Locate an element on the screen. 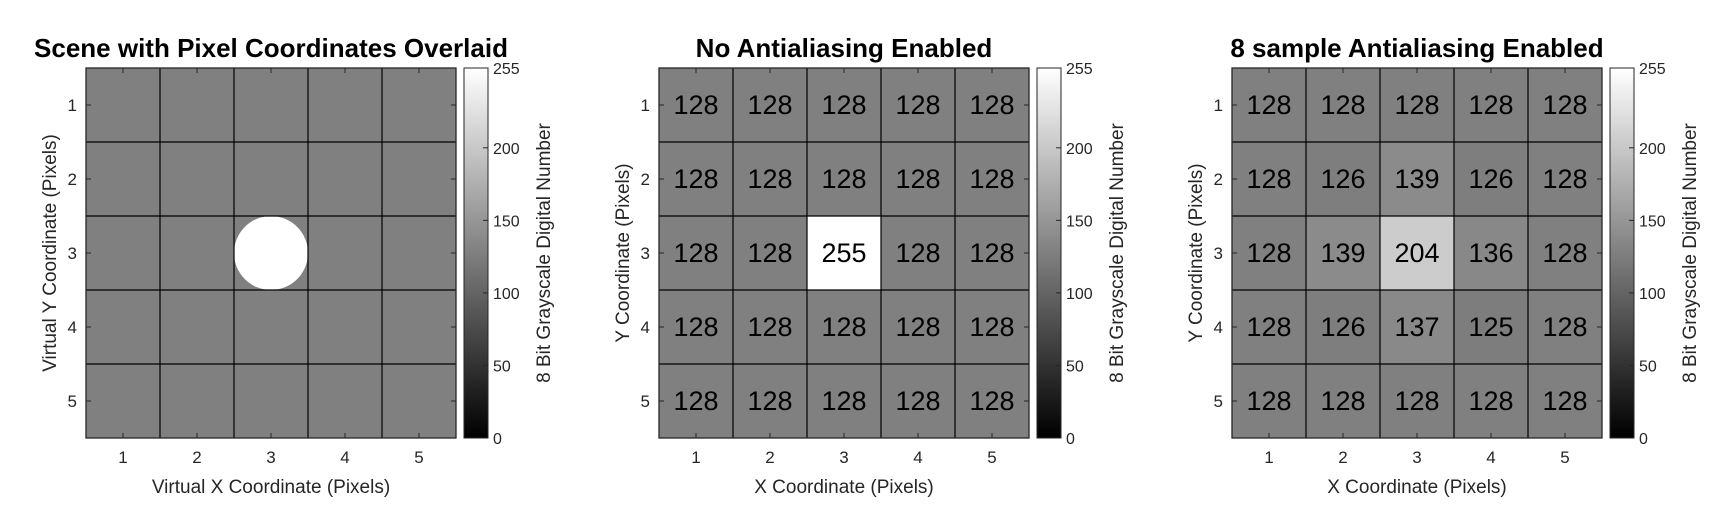  cell-value-label: 136 is located at coordinates (1490, 253).